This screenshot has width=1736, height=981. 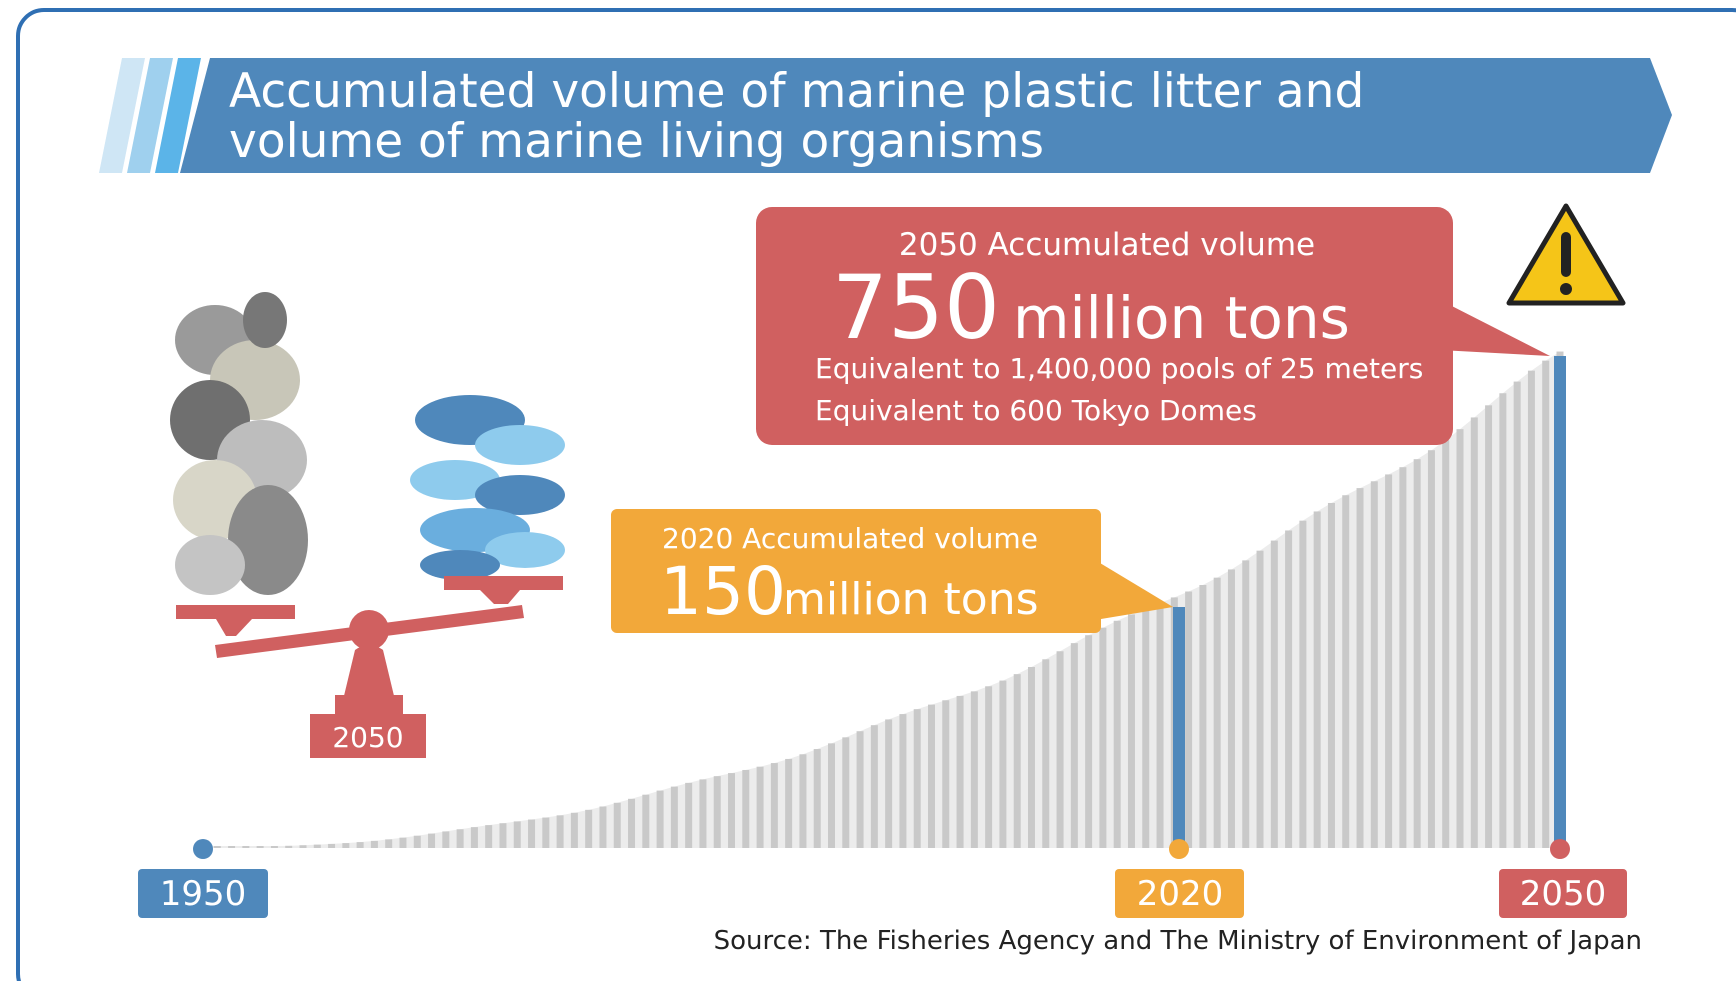 I want to click on timeline-label: 1950, so click(x=203, y=894).